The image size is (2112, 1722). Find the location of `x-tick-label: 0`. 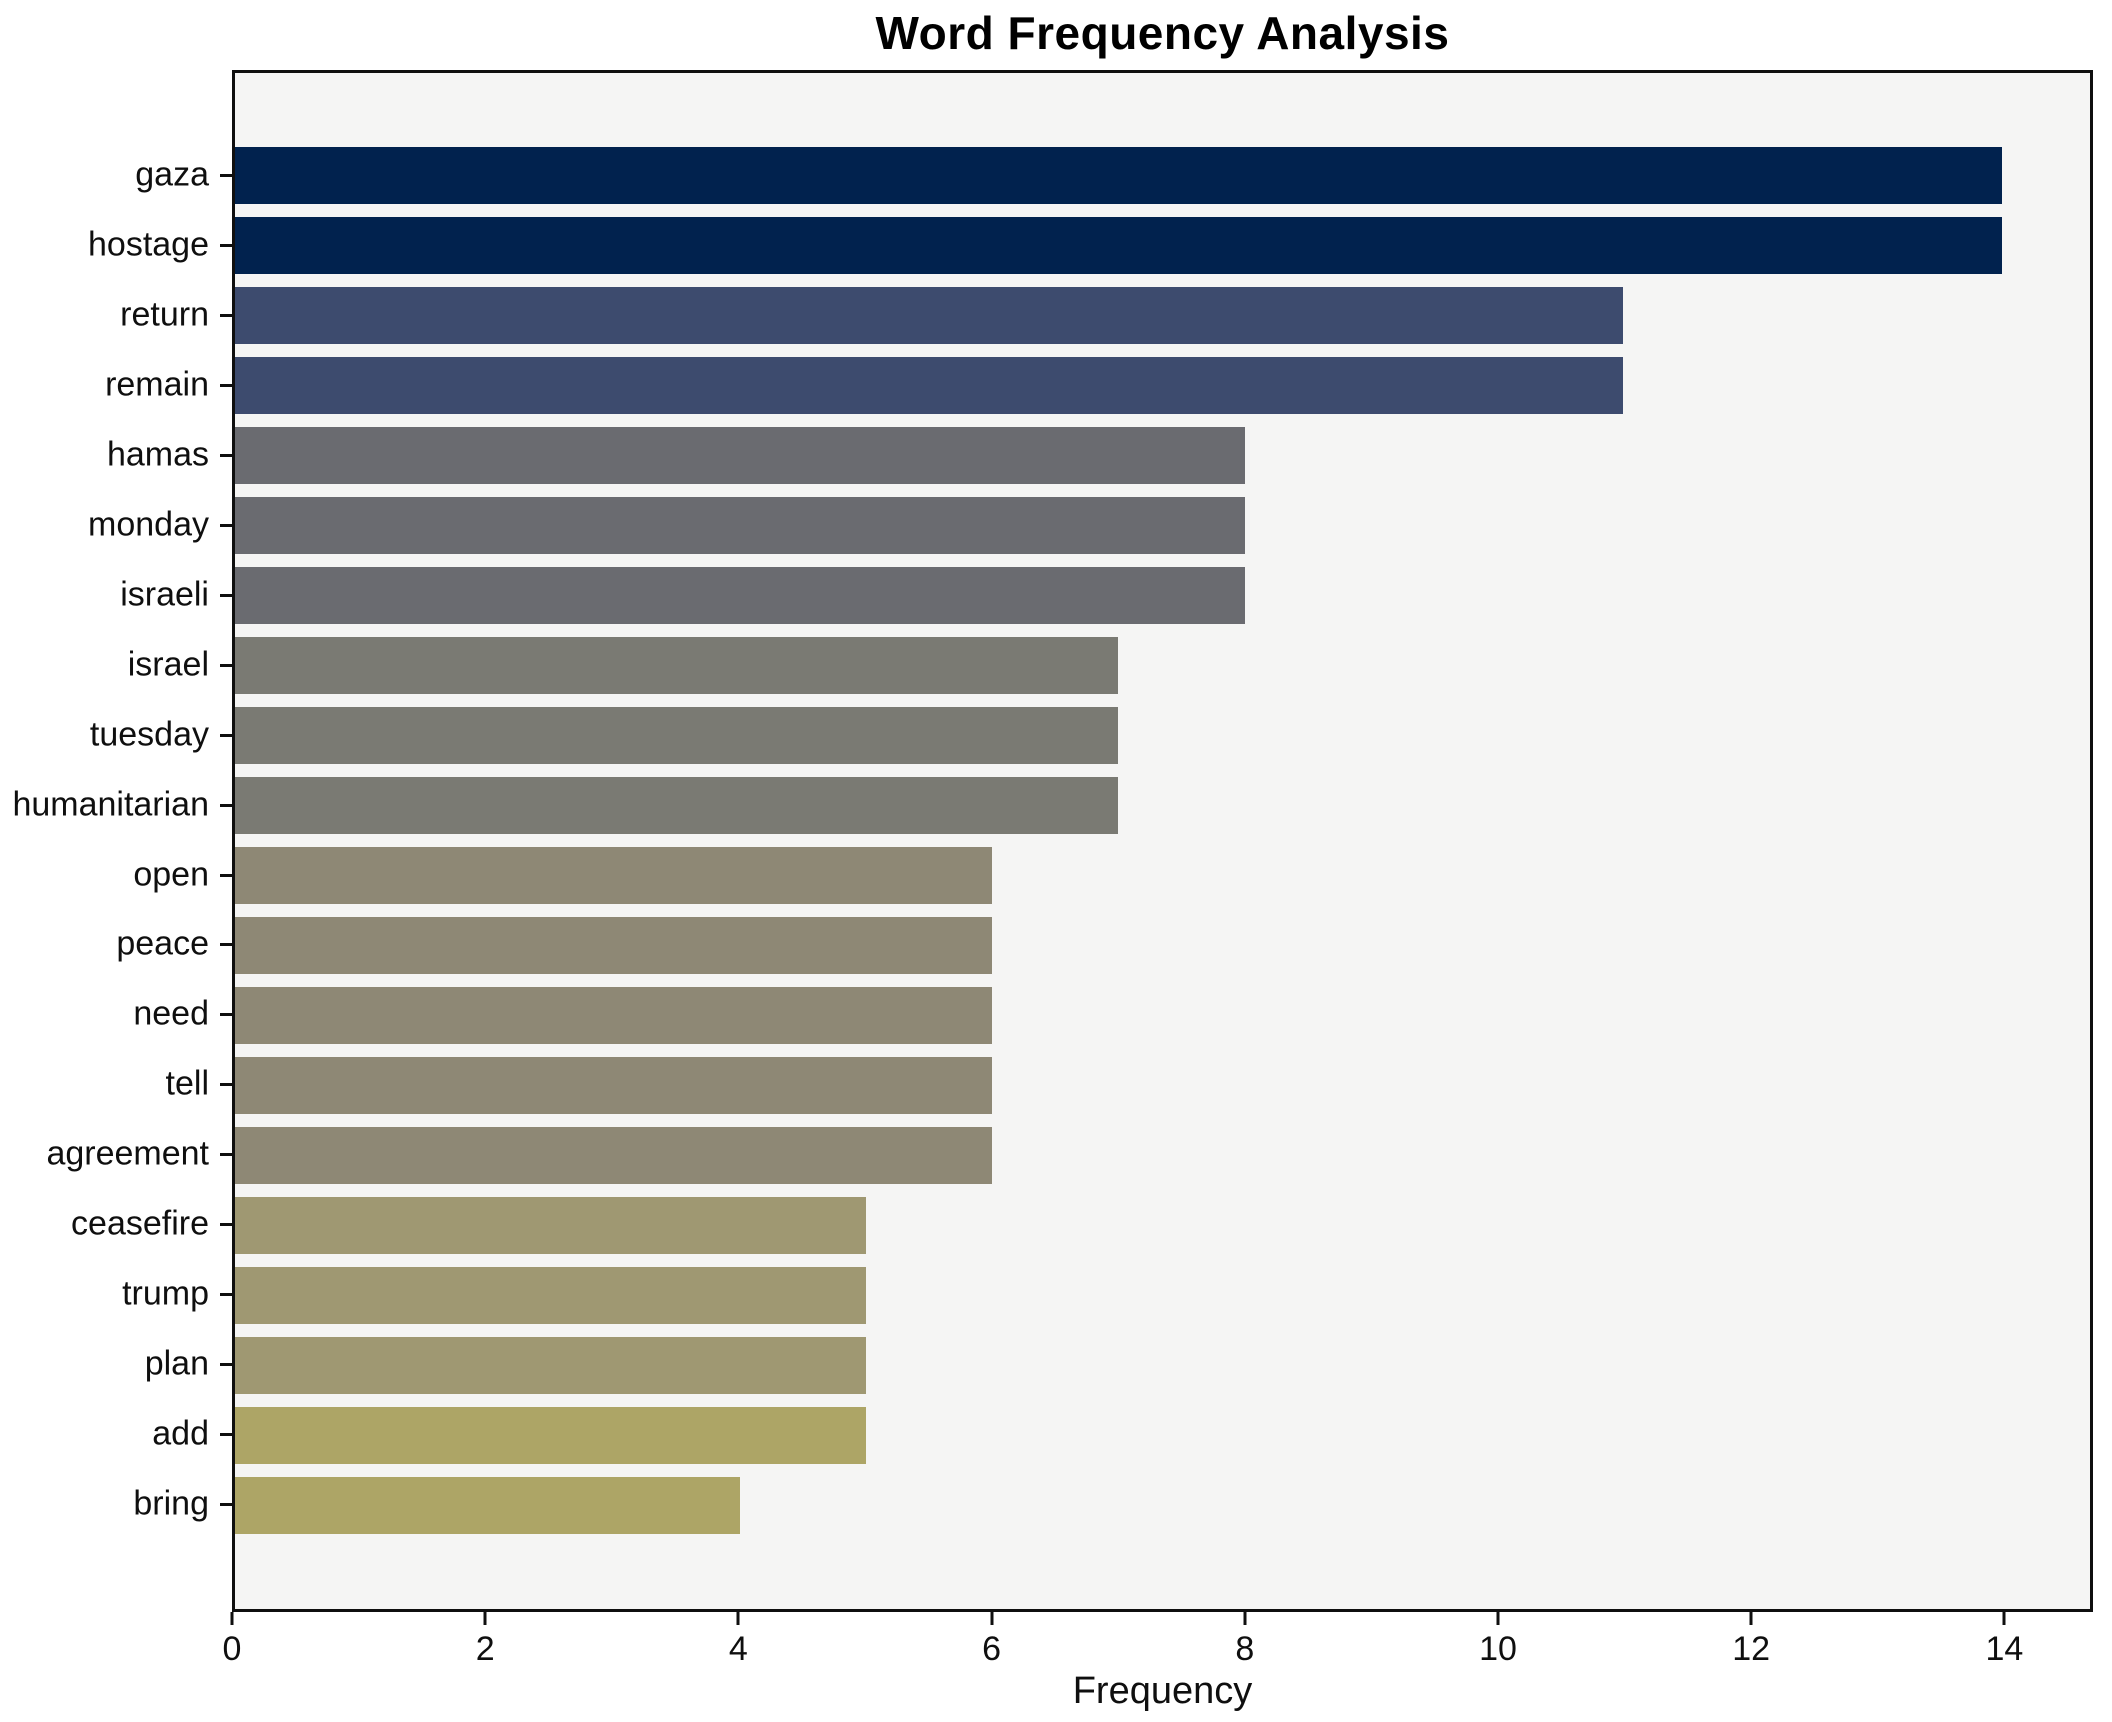

x-tick-label: 0 is located at coordinates (232, 1649).